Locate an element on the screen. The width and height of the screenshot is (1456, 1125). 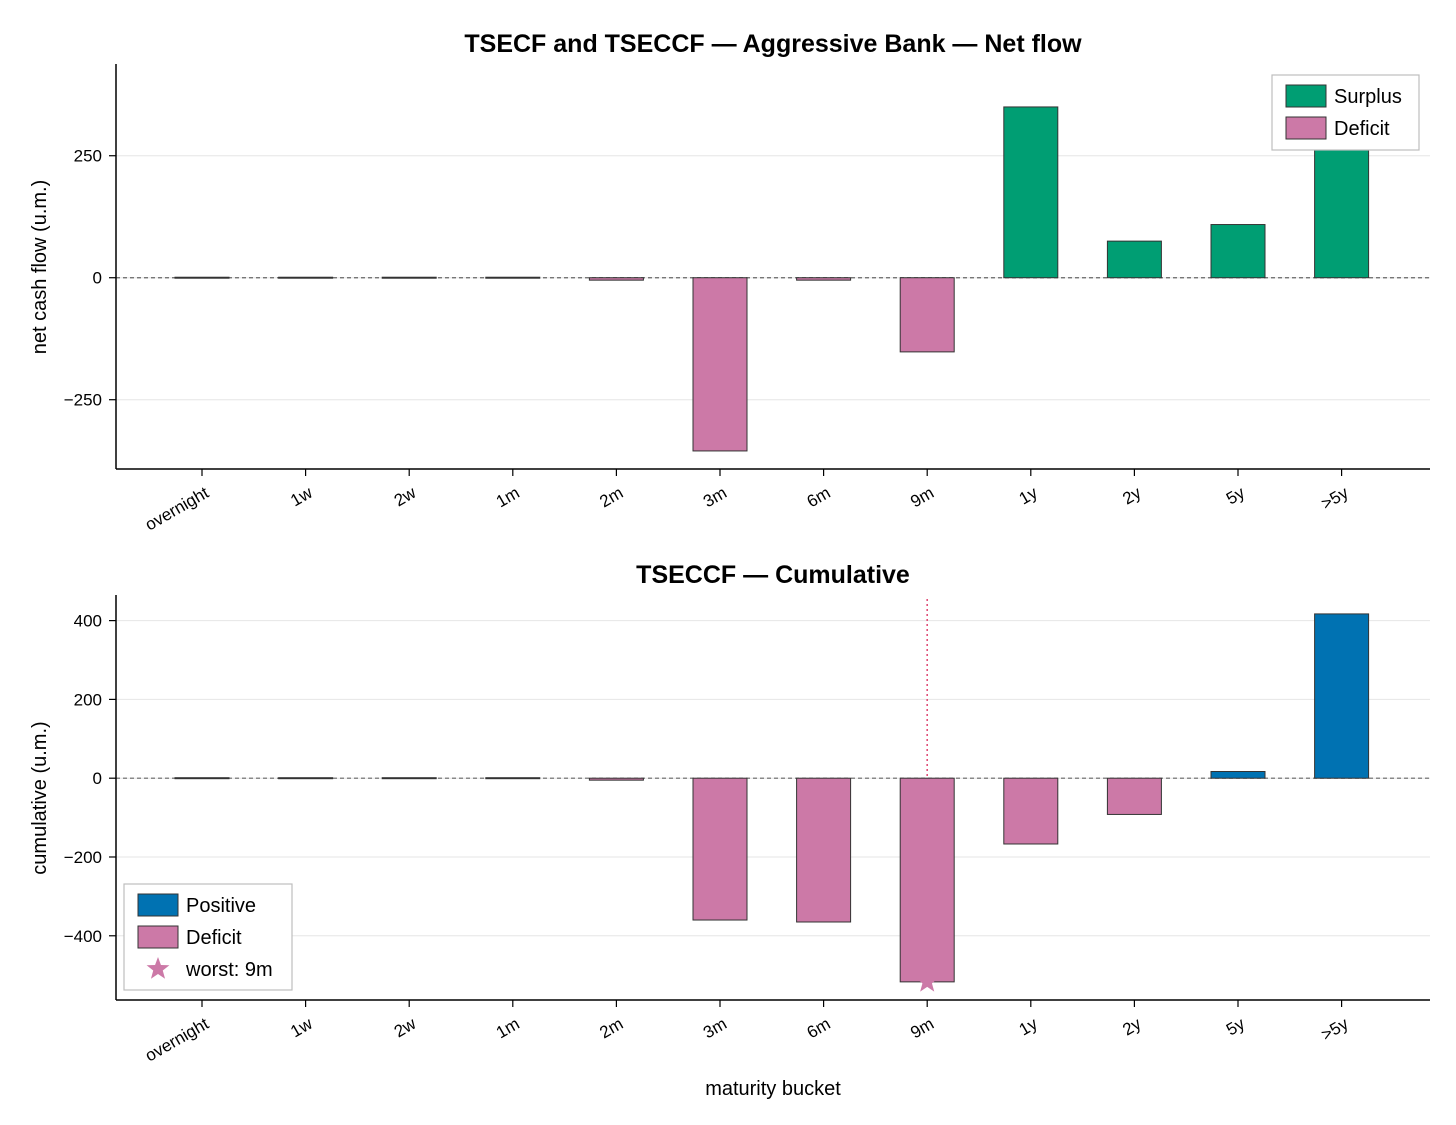
y-axis-label: cumulative (u.m.) is located at coordinates (40, 797).